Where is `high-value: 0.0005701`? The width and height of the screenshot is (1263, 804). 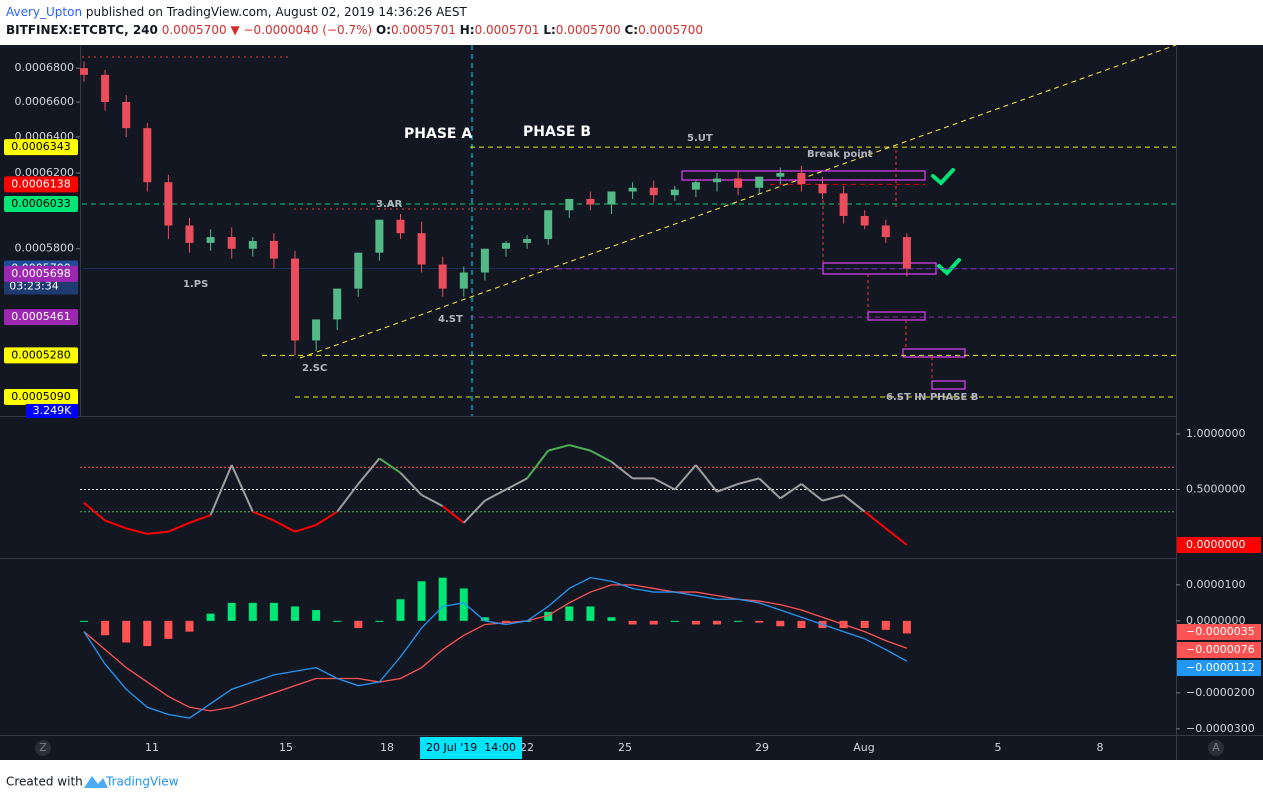 high-value: 0.0005701 is located at coordinates (507, 30).